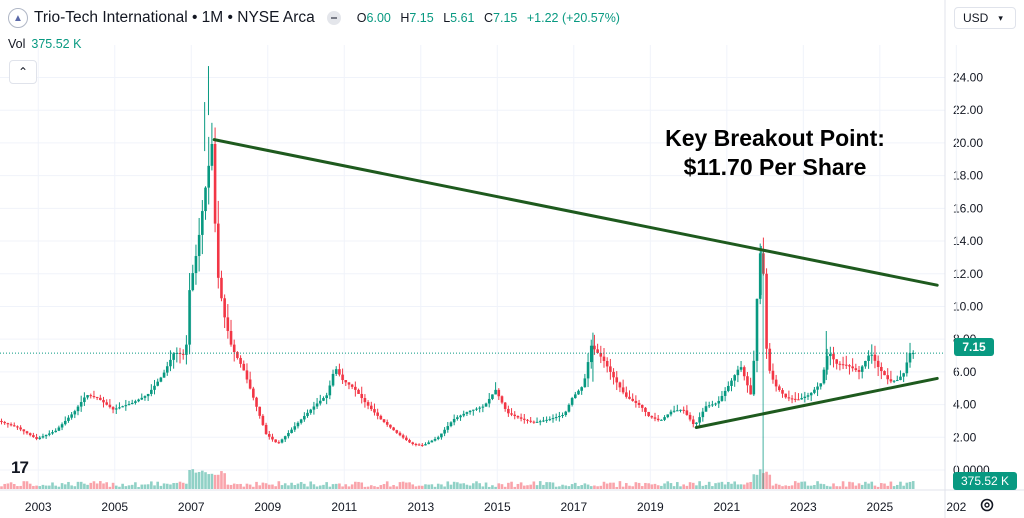 The width and height of the screenshot is (1024, 518). I want to click on x-tick-label: 2009, so click(267, 507).